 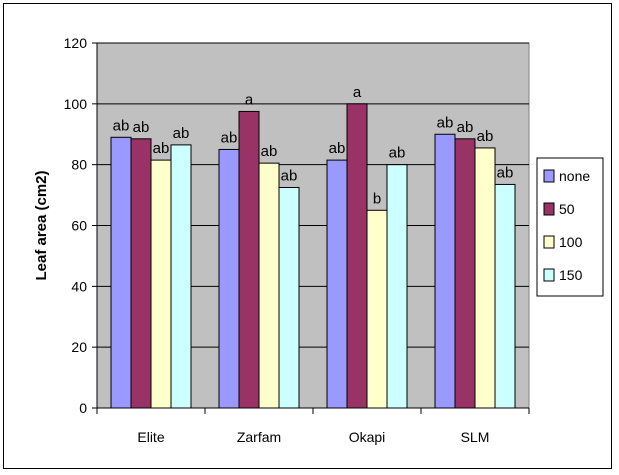 What do you see at coordinates (571, 242) in the screenshot?
I see `legend-label: 100` at bounding box center [571, 242].